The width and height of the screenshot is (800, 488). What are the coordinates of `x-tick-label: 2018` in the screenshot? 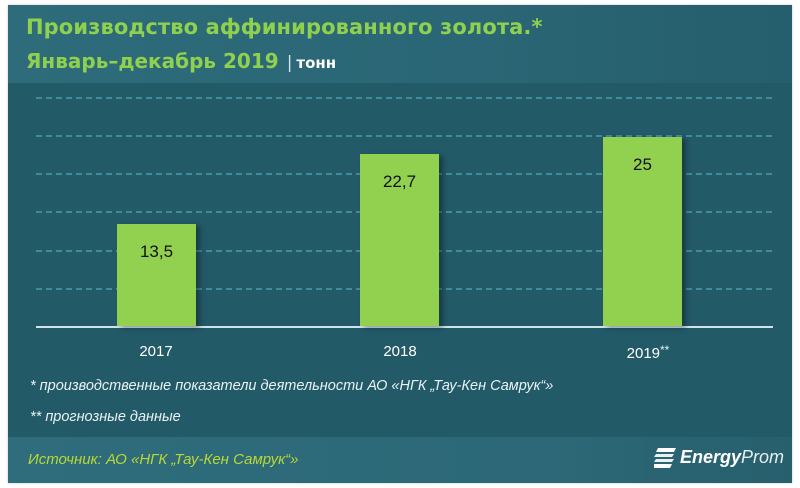 It's located at (400, 351).